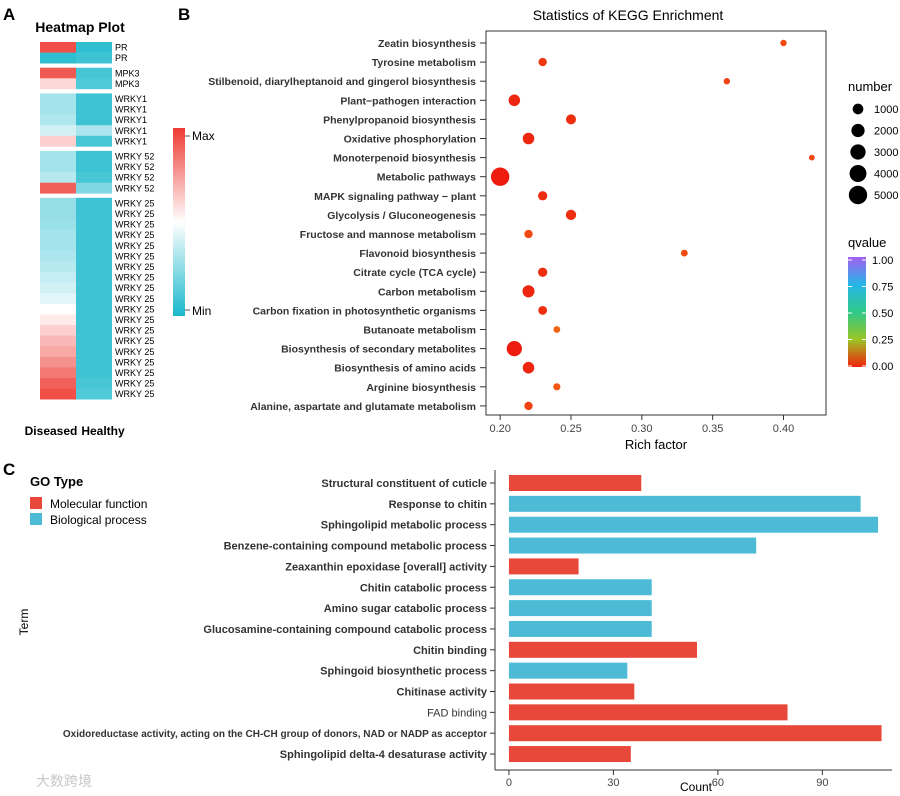 This screenshot has height=796, width=900. I want to click on kegg-pathway-label: Zeatin biosynthesis, so click(427, 44).